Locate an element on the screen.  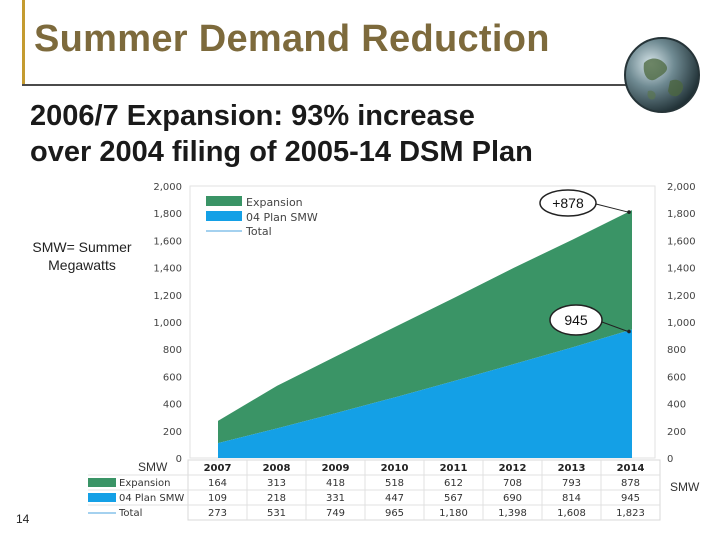
y-tick-label-left: 0 is located at coordinates (179, 459).